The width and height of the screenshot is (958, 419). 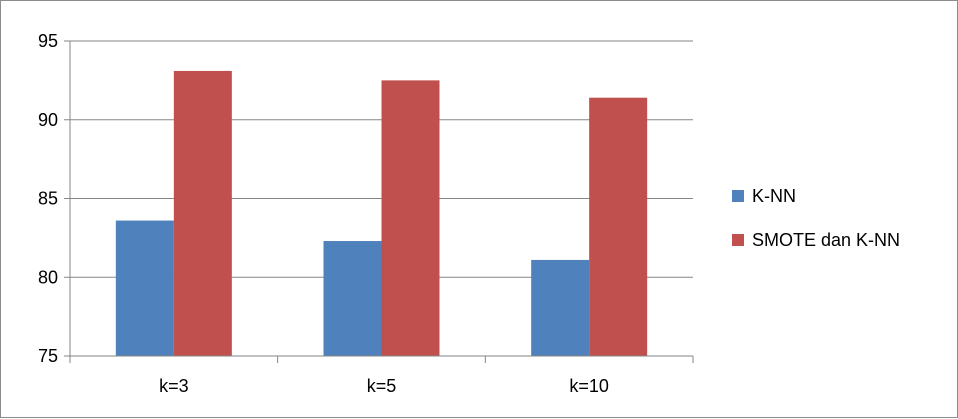 I want to click on x-tick-label: k=5, so click(x=382, y=386).